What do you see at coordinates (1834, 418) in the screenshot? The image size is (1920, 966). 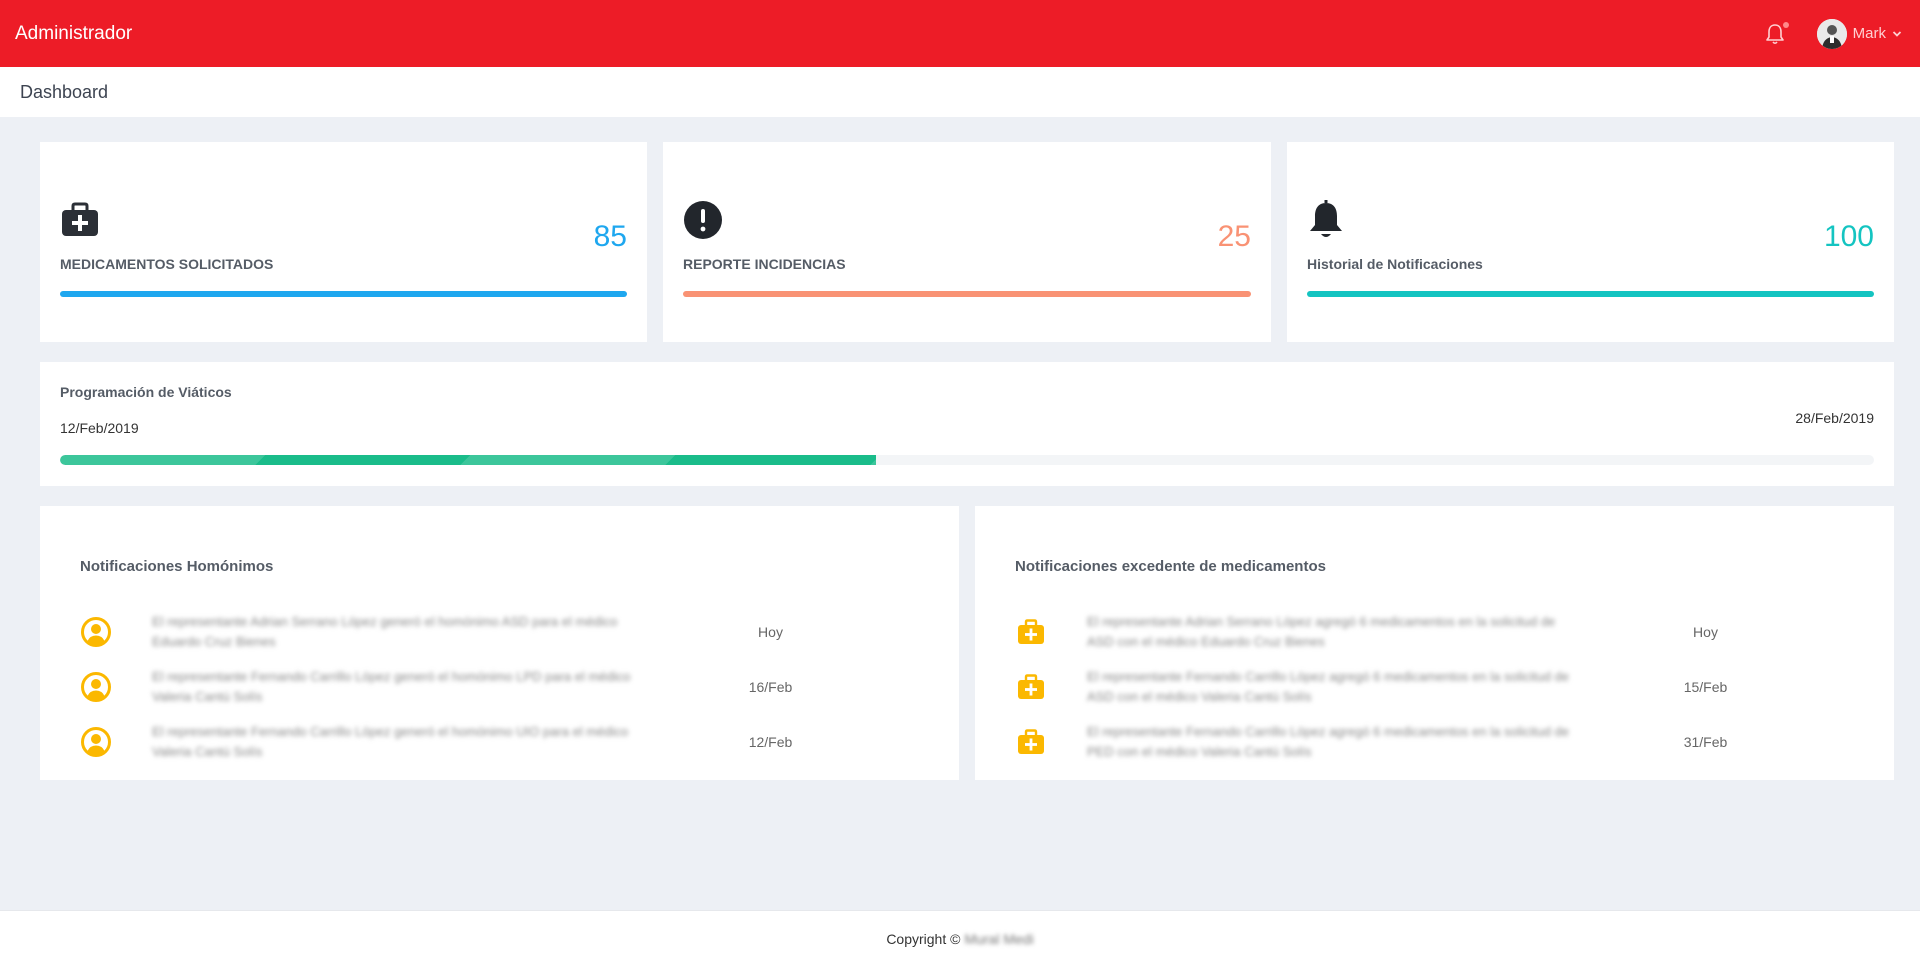 I see `schedule-end-date: 28/Feb/2019` at bounding box center [1834, 418].